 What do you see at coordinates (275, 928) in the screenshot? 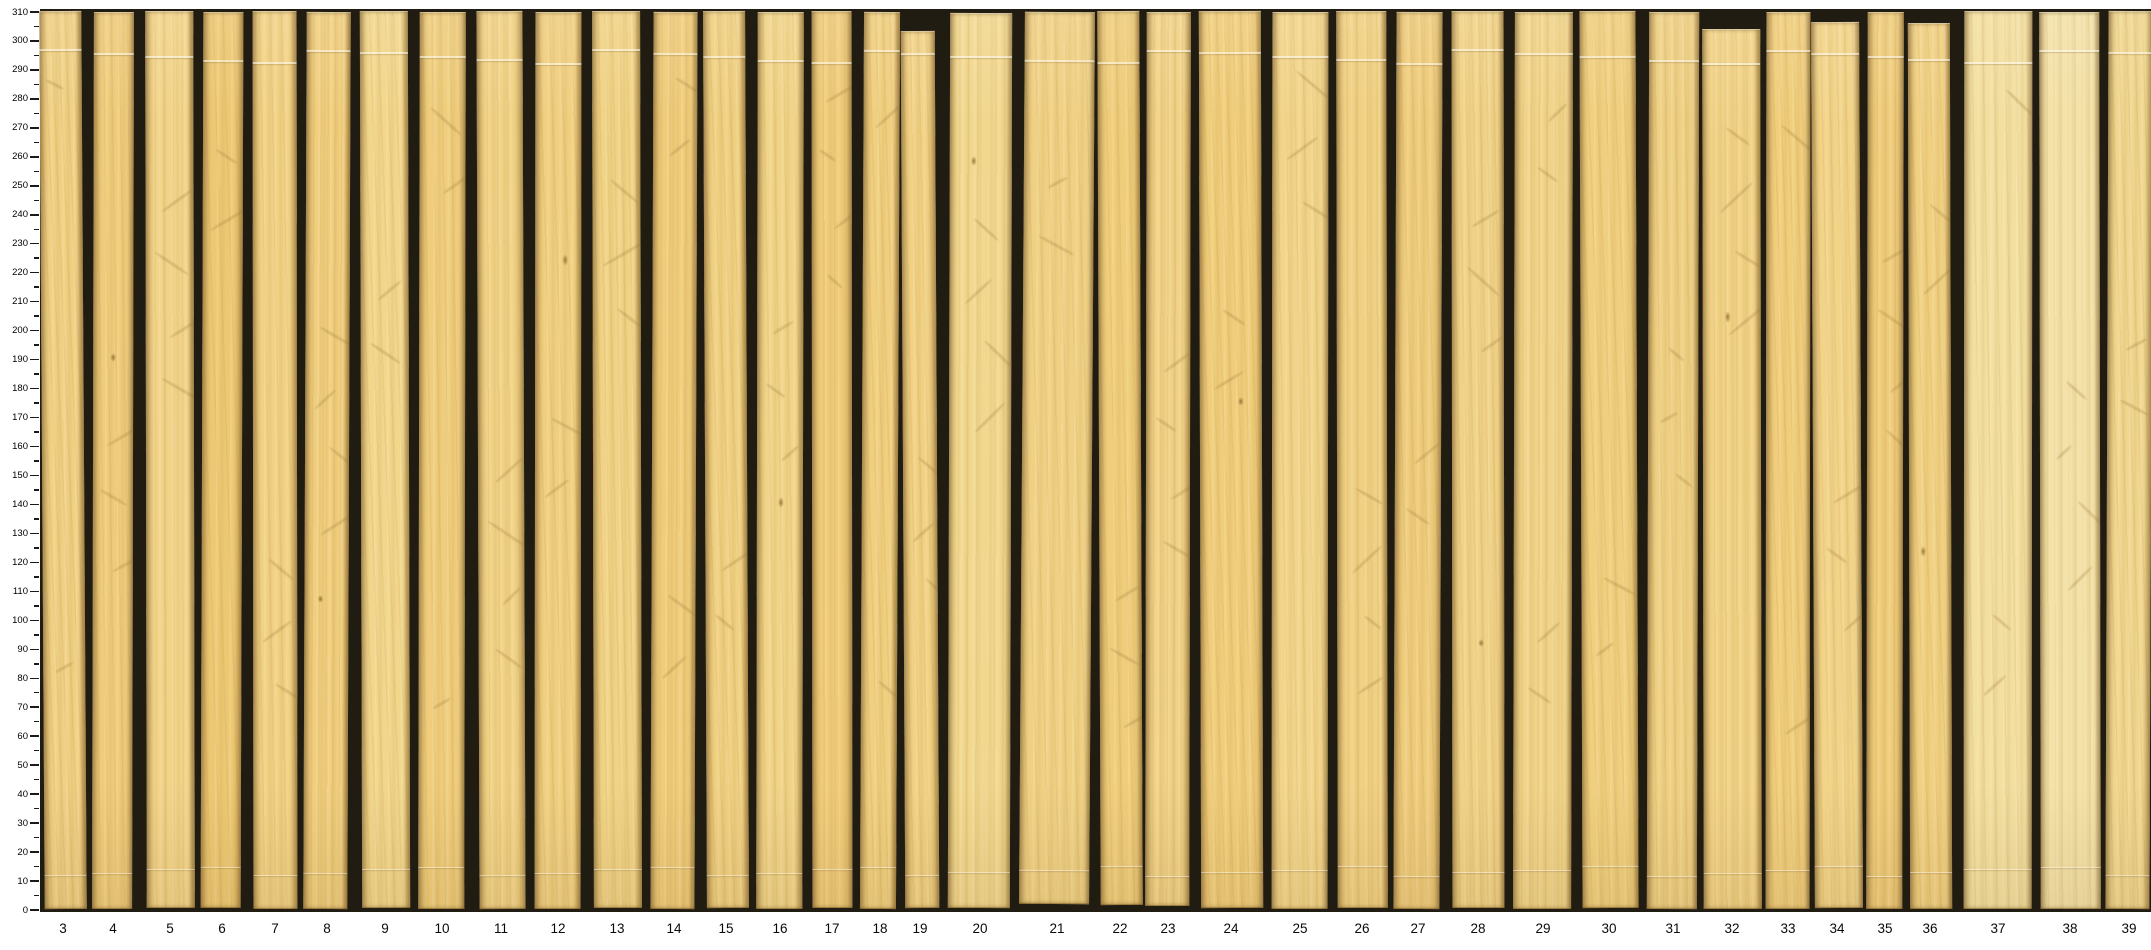
I see `x-tick-label-7: 7` at bounding box center [275, 928].